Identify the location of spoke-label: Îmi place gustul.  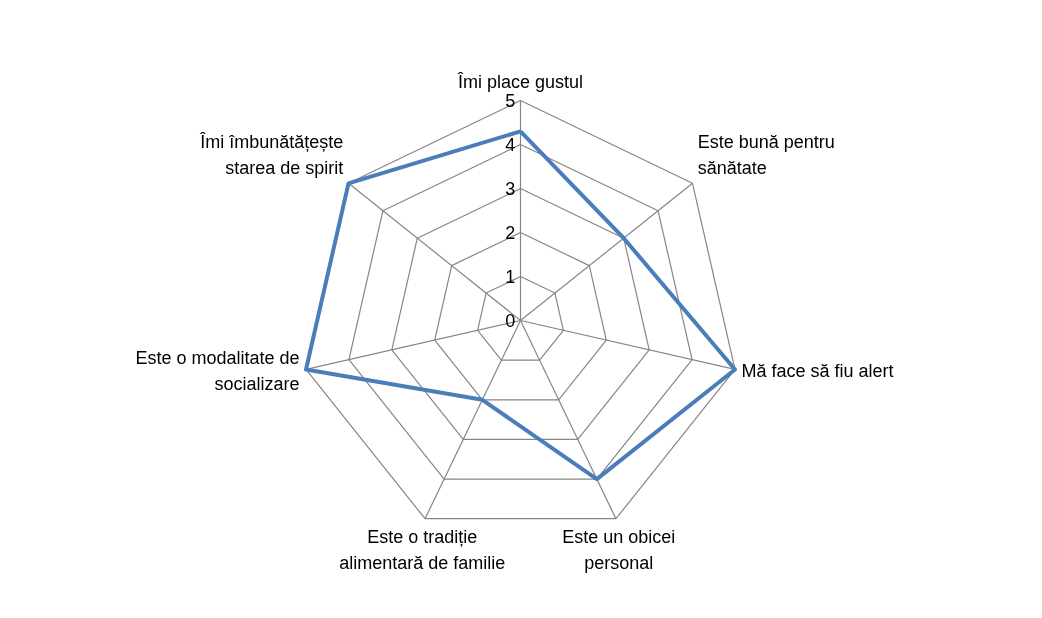
(520, 81).